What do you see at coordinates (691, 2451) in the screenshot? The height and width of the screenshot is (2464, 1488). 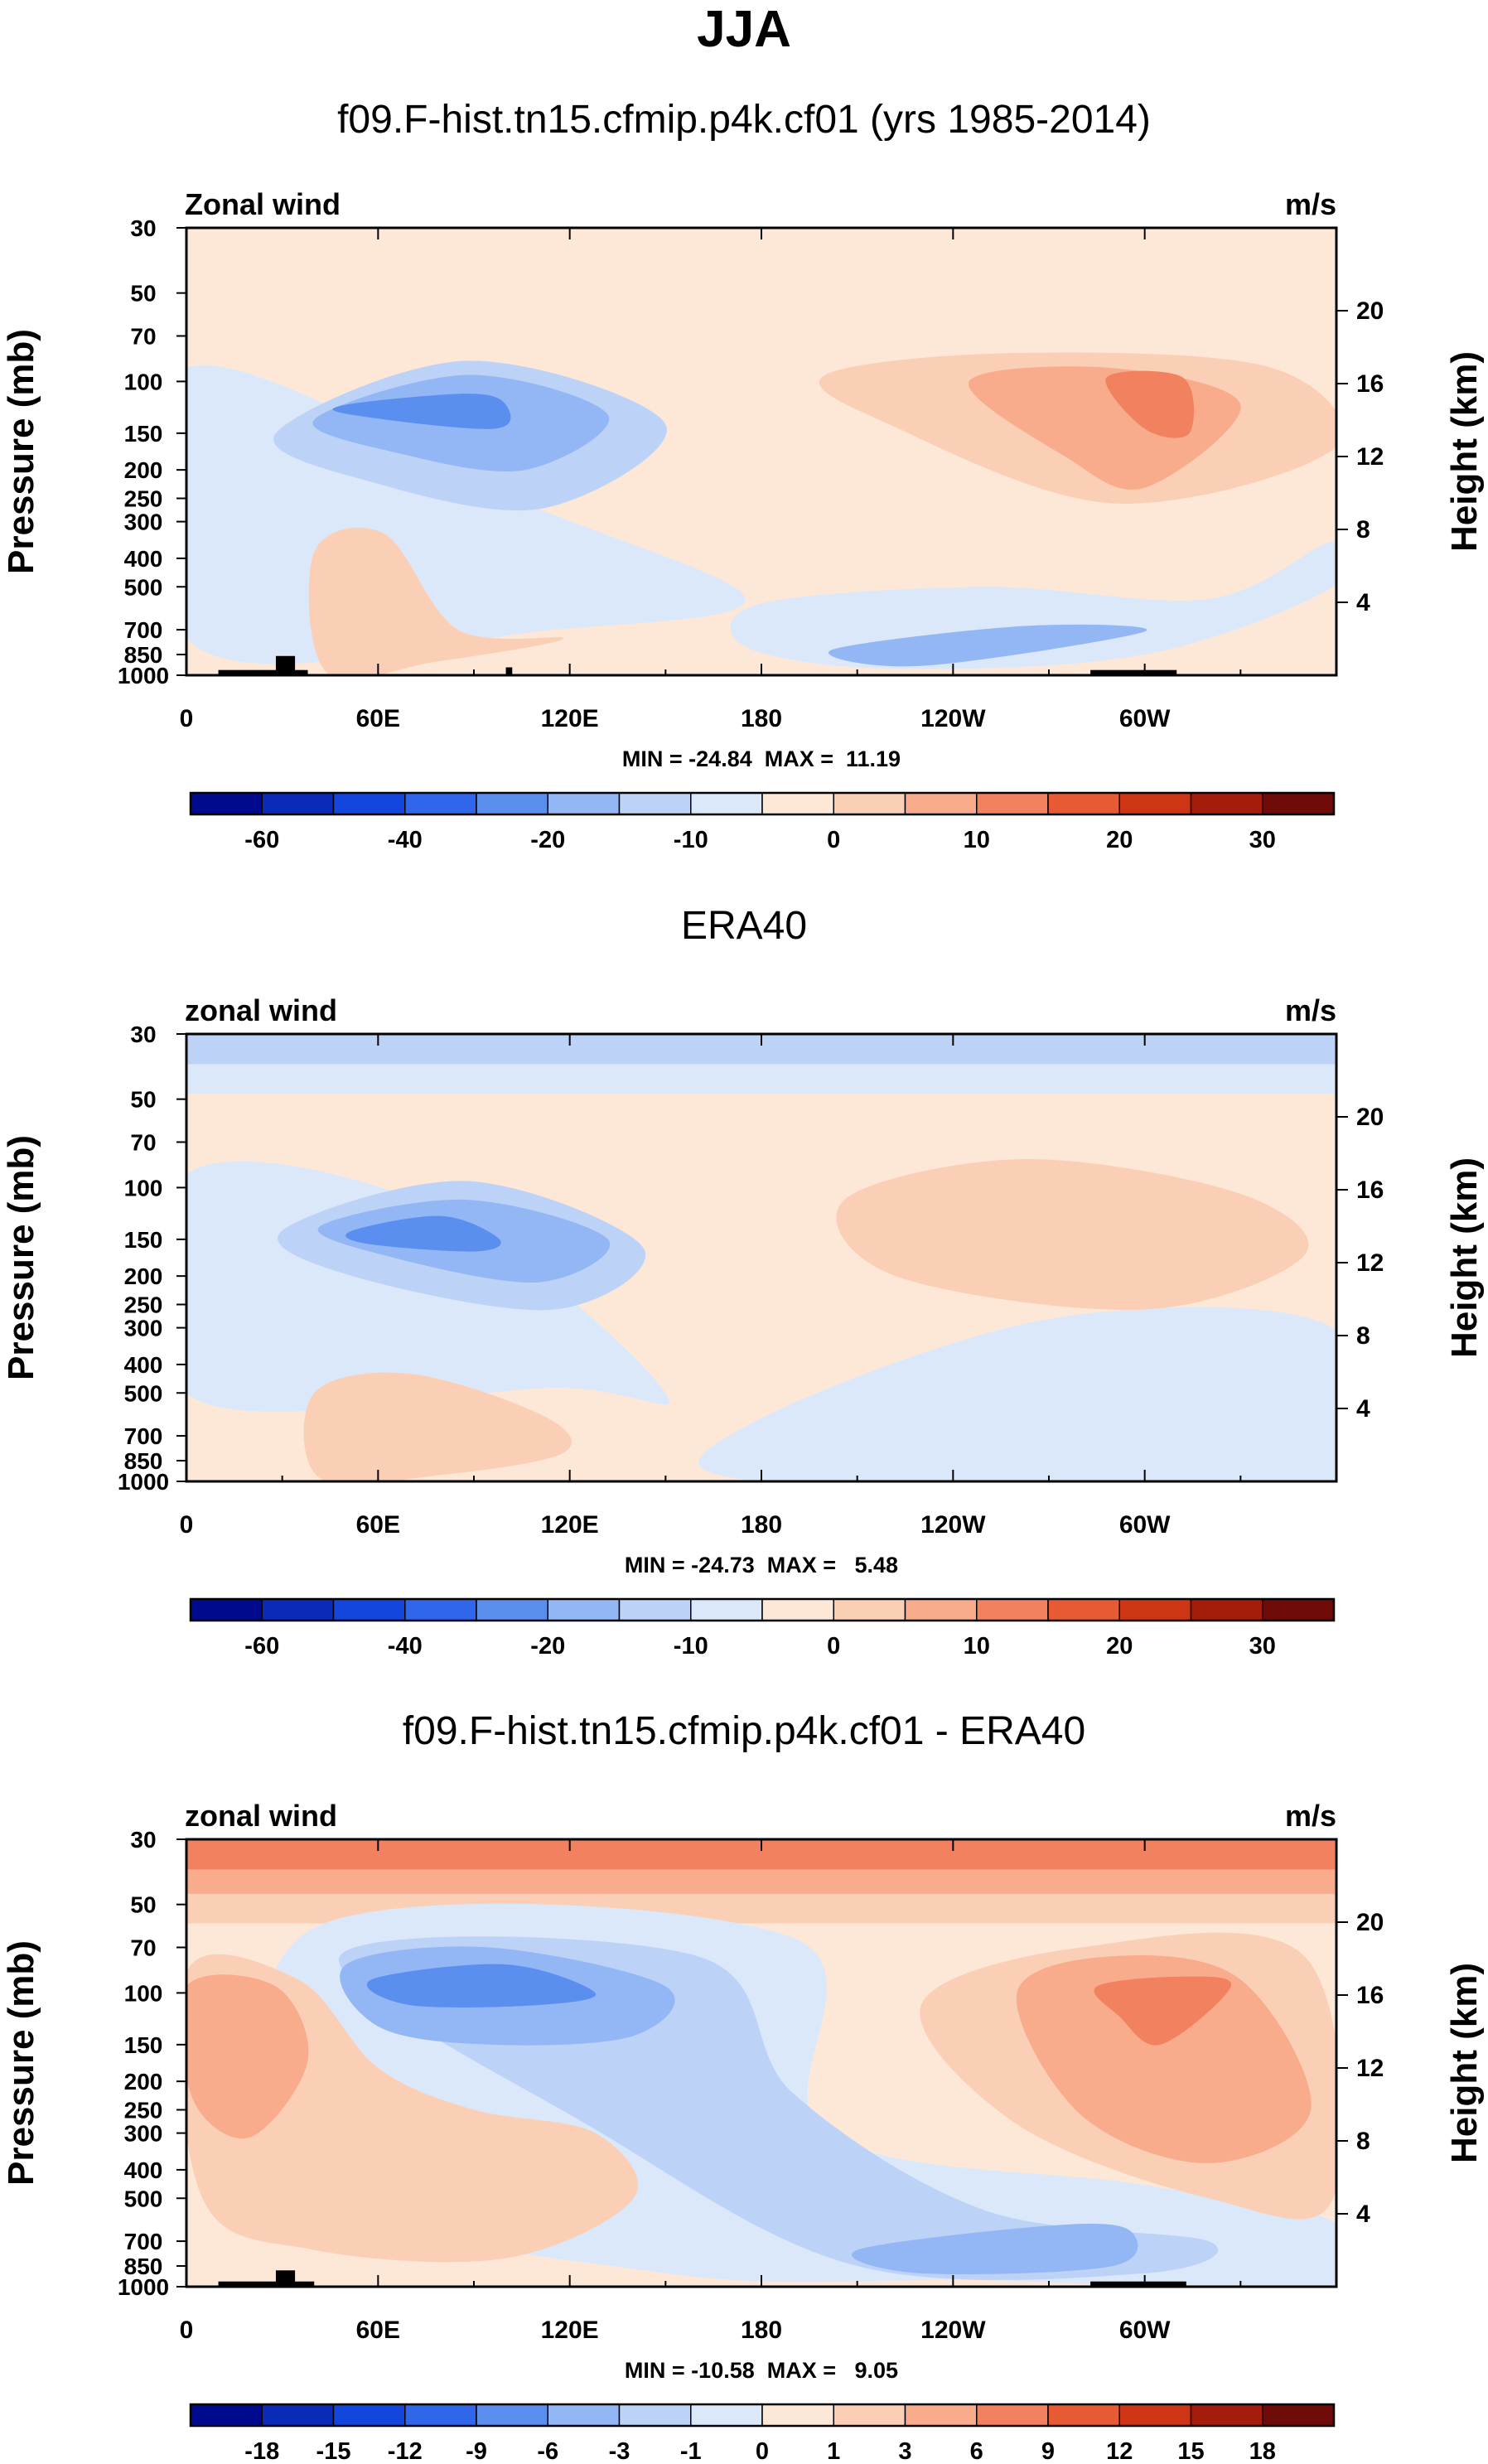 I see `colorbar-label: -1` at bounding box center [691, 2451].